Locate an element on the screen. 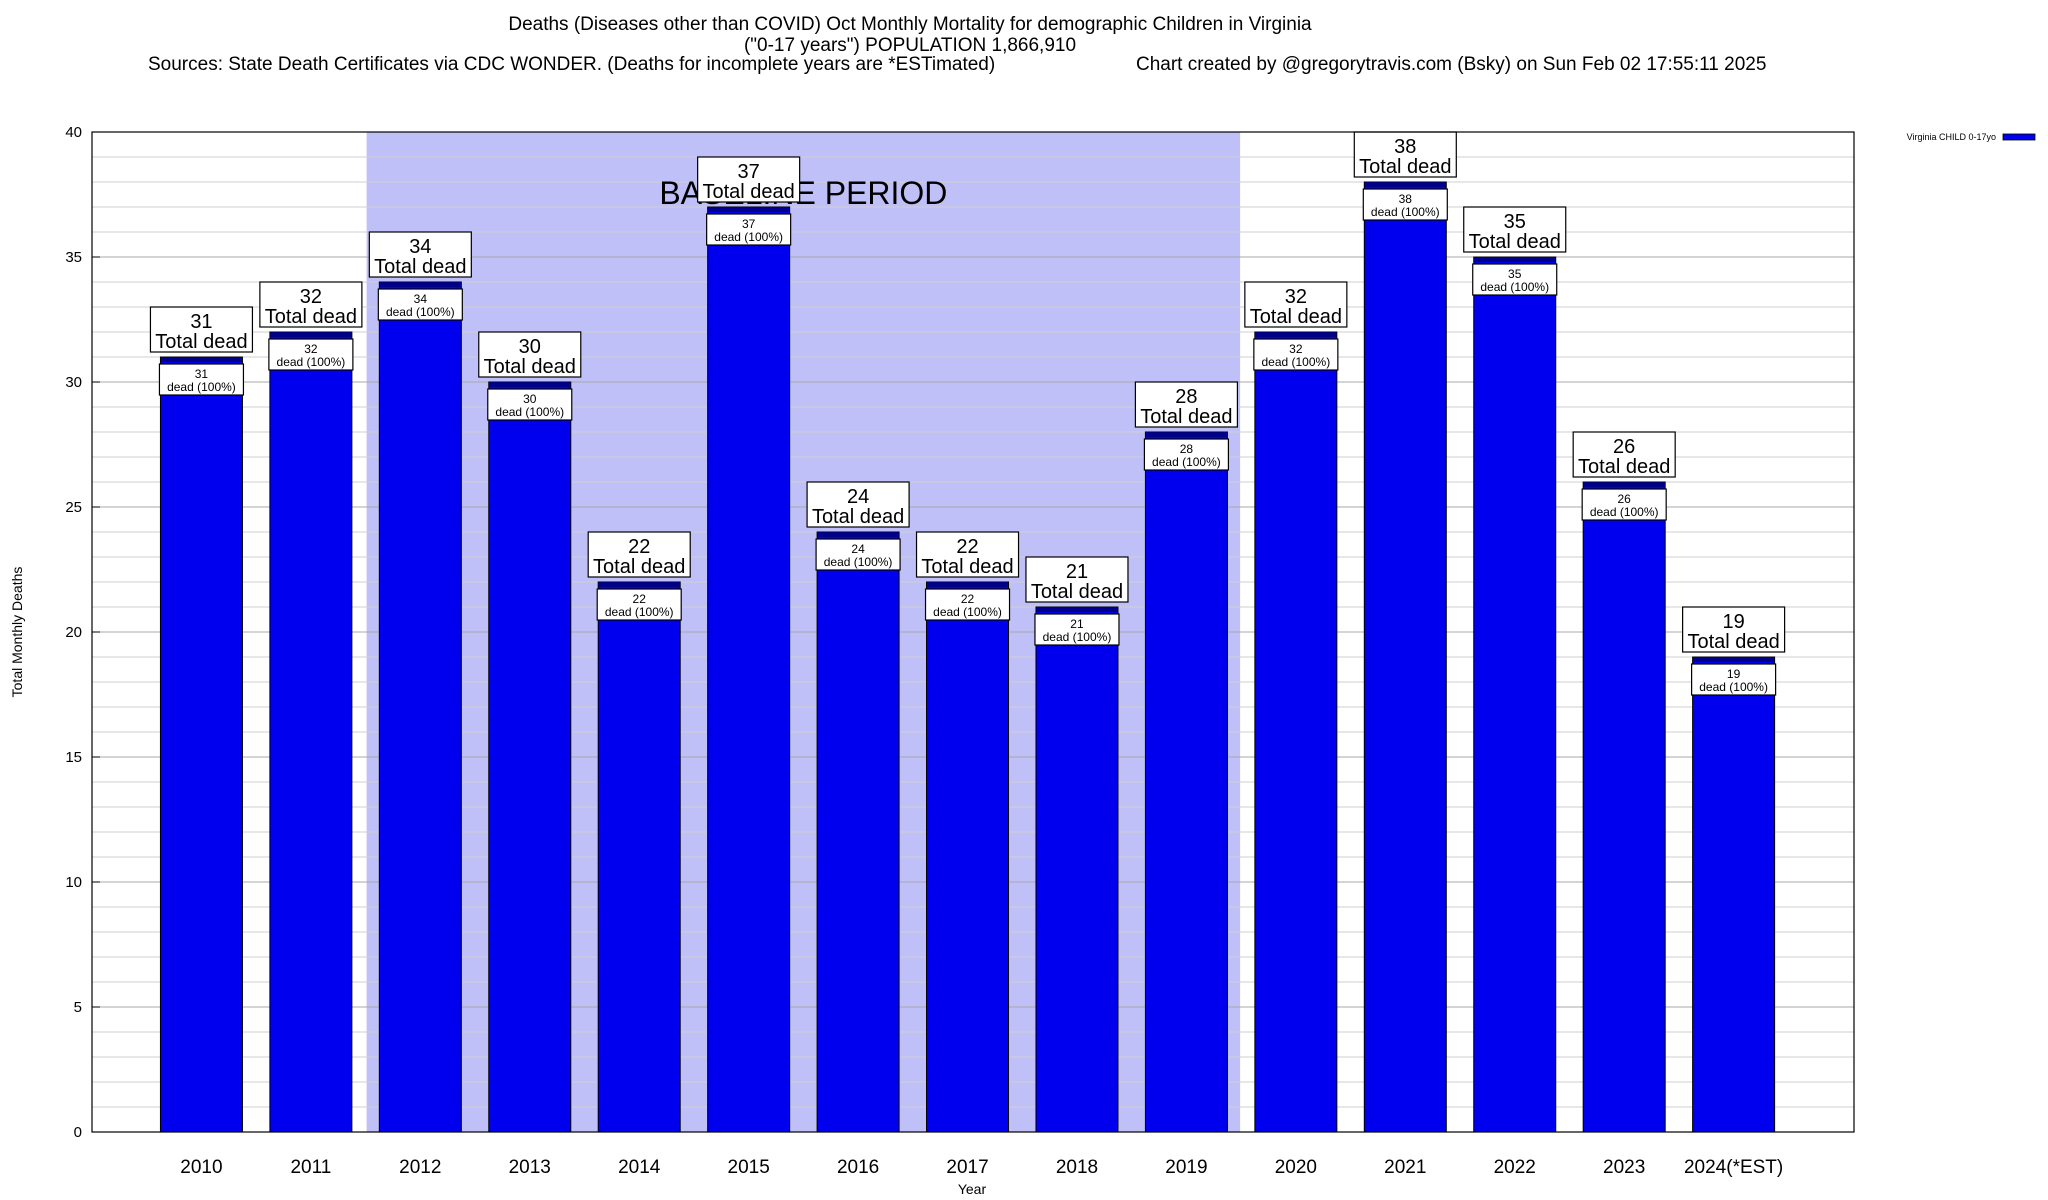 The image size is (2048, 1200). total-value-label: 38 is located at coordinates (1405, 147).